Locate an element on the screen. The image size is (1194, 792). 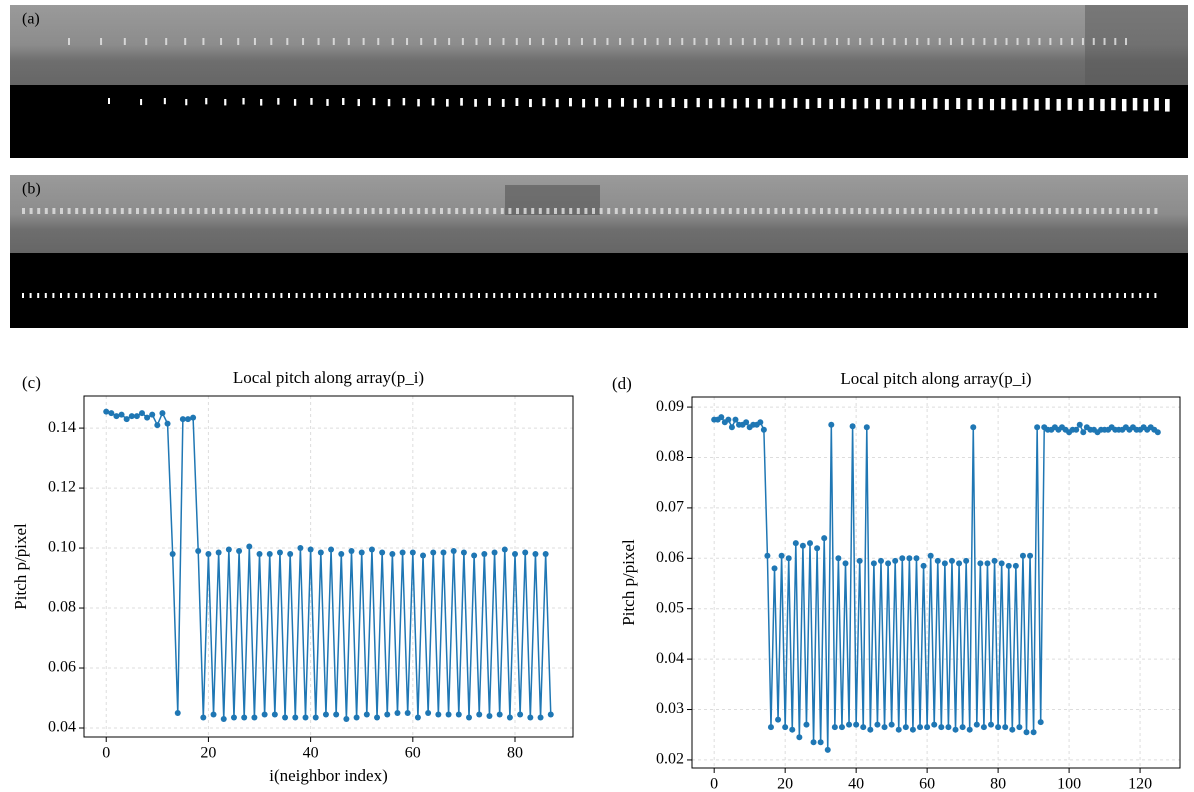
y-tick-label: 0.05 is located at coordinates (670, 607).